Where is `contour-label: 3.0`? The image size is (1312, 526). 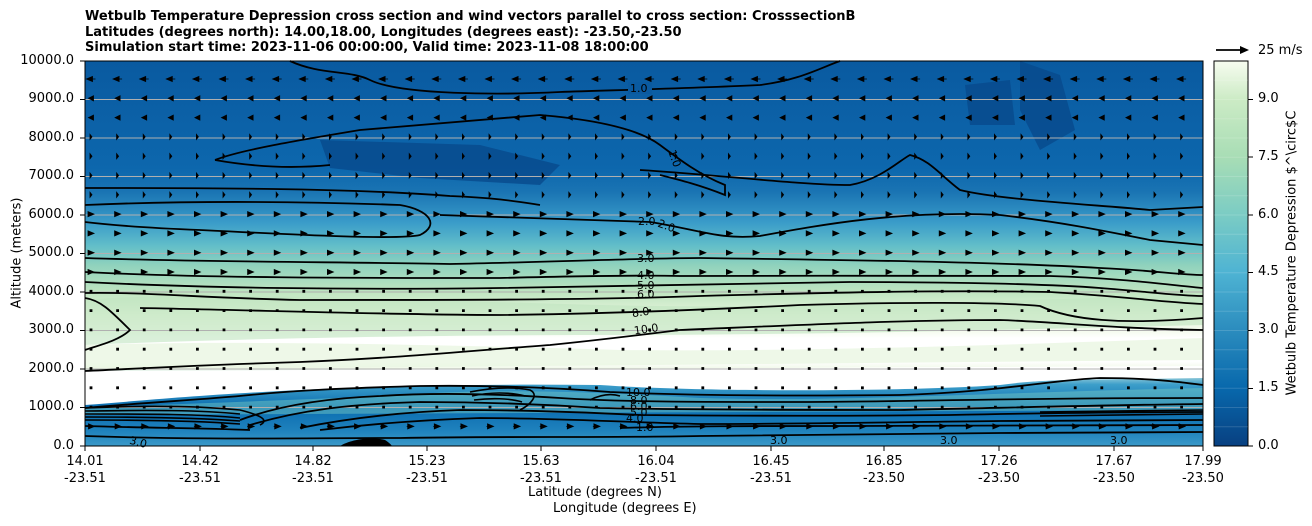
contour-label: 3.0 is located at coordinates (949, 440).